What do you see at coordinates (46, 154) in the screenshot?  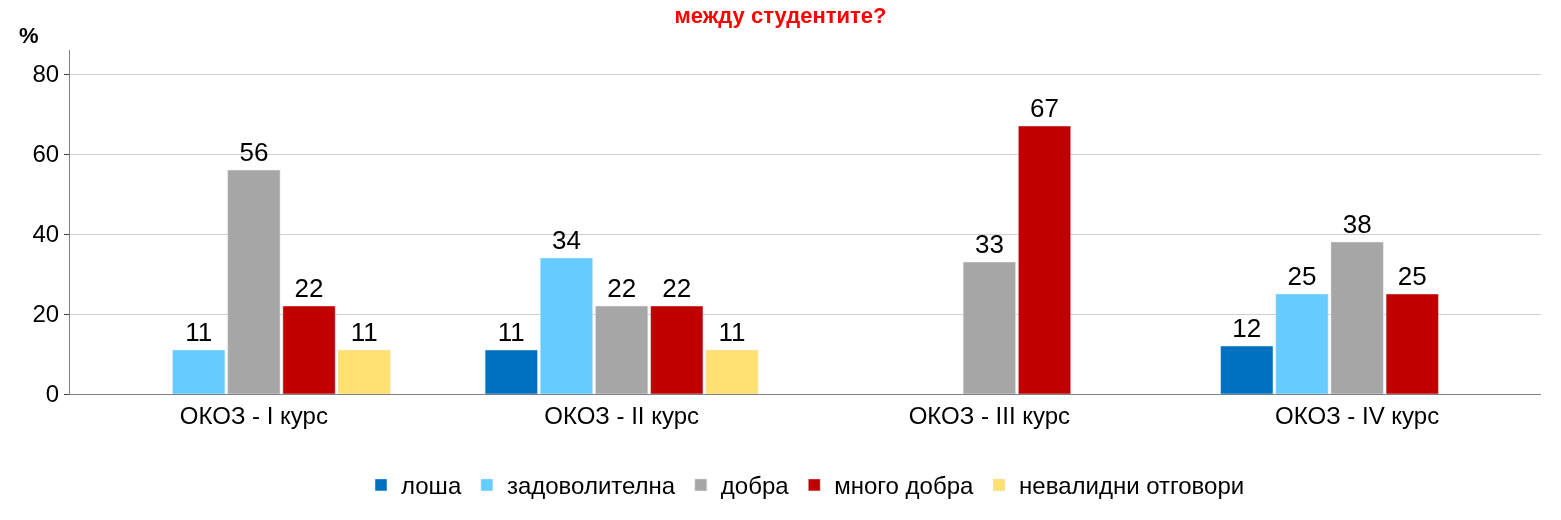 I see `y-tick-label: 60` at bounding box center [46, 154].